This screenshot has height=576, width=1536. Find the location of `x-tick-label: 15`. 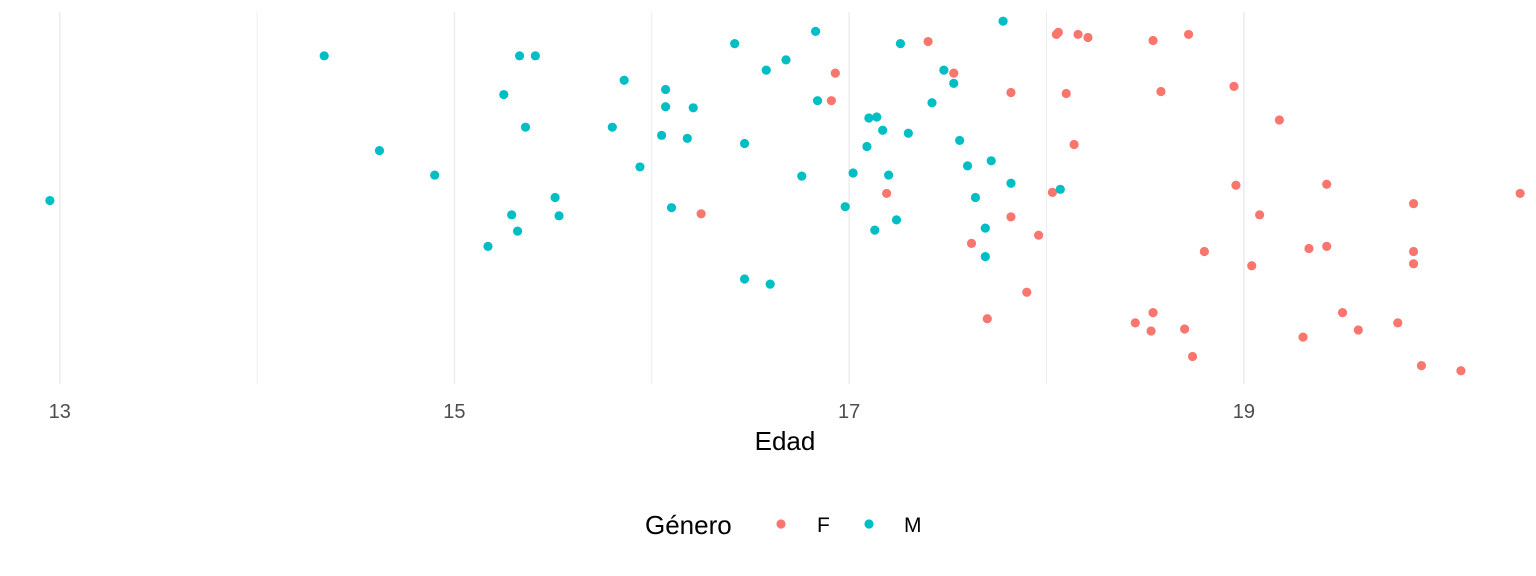

x-tick-label: 15 is located at coordinates (454, 412).